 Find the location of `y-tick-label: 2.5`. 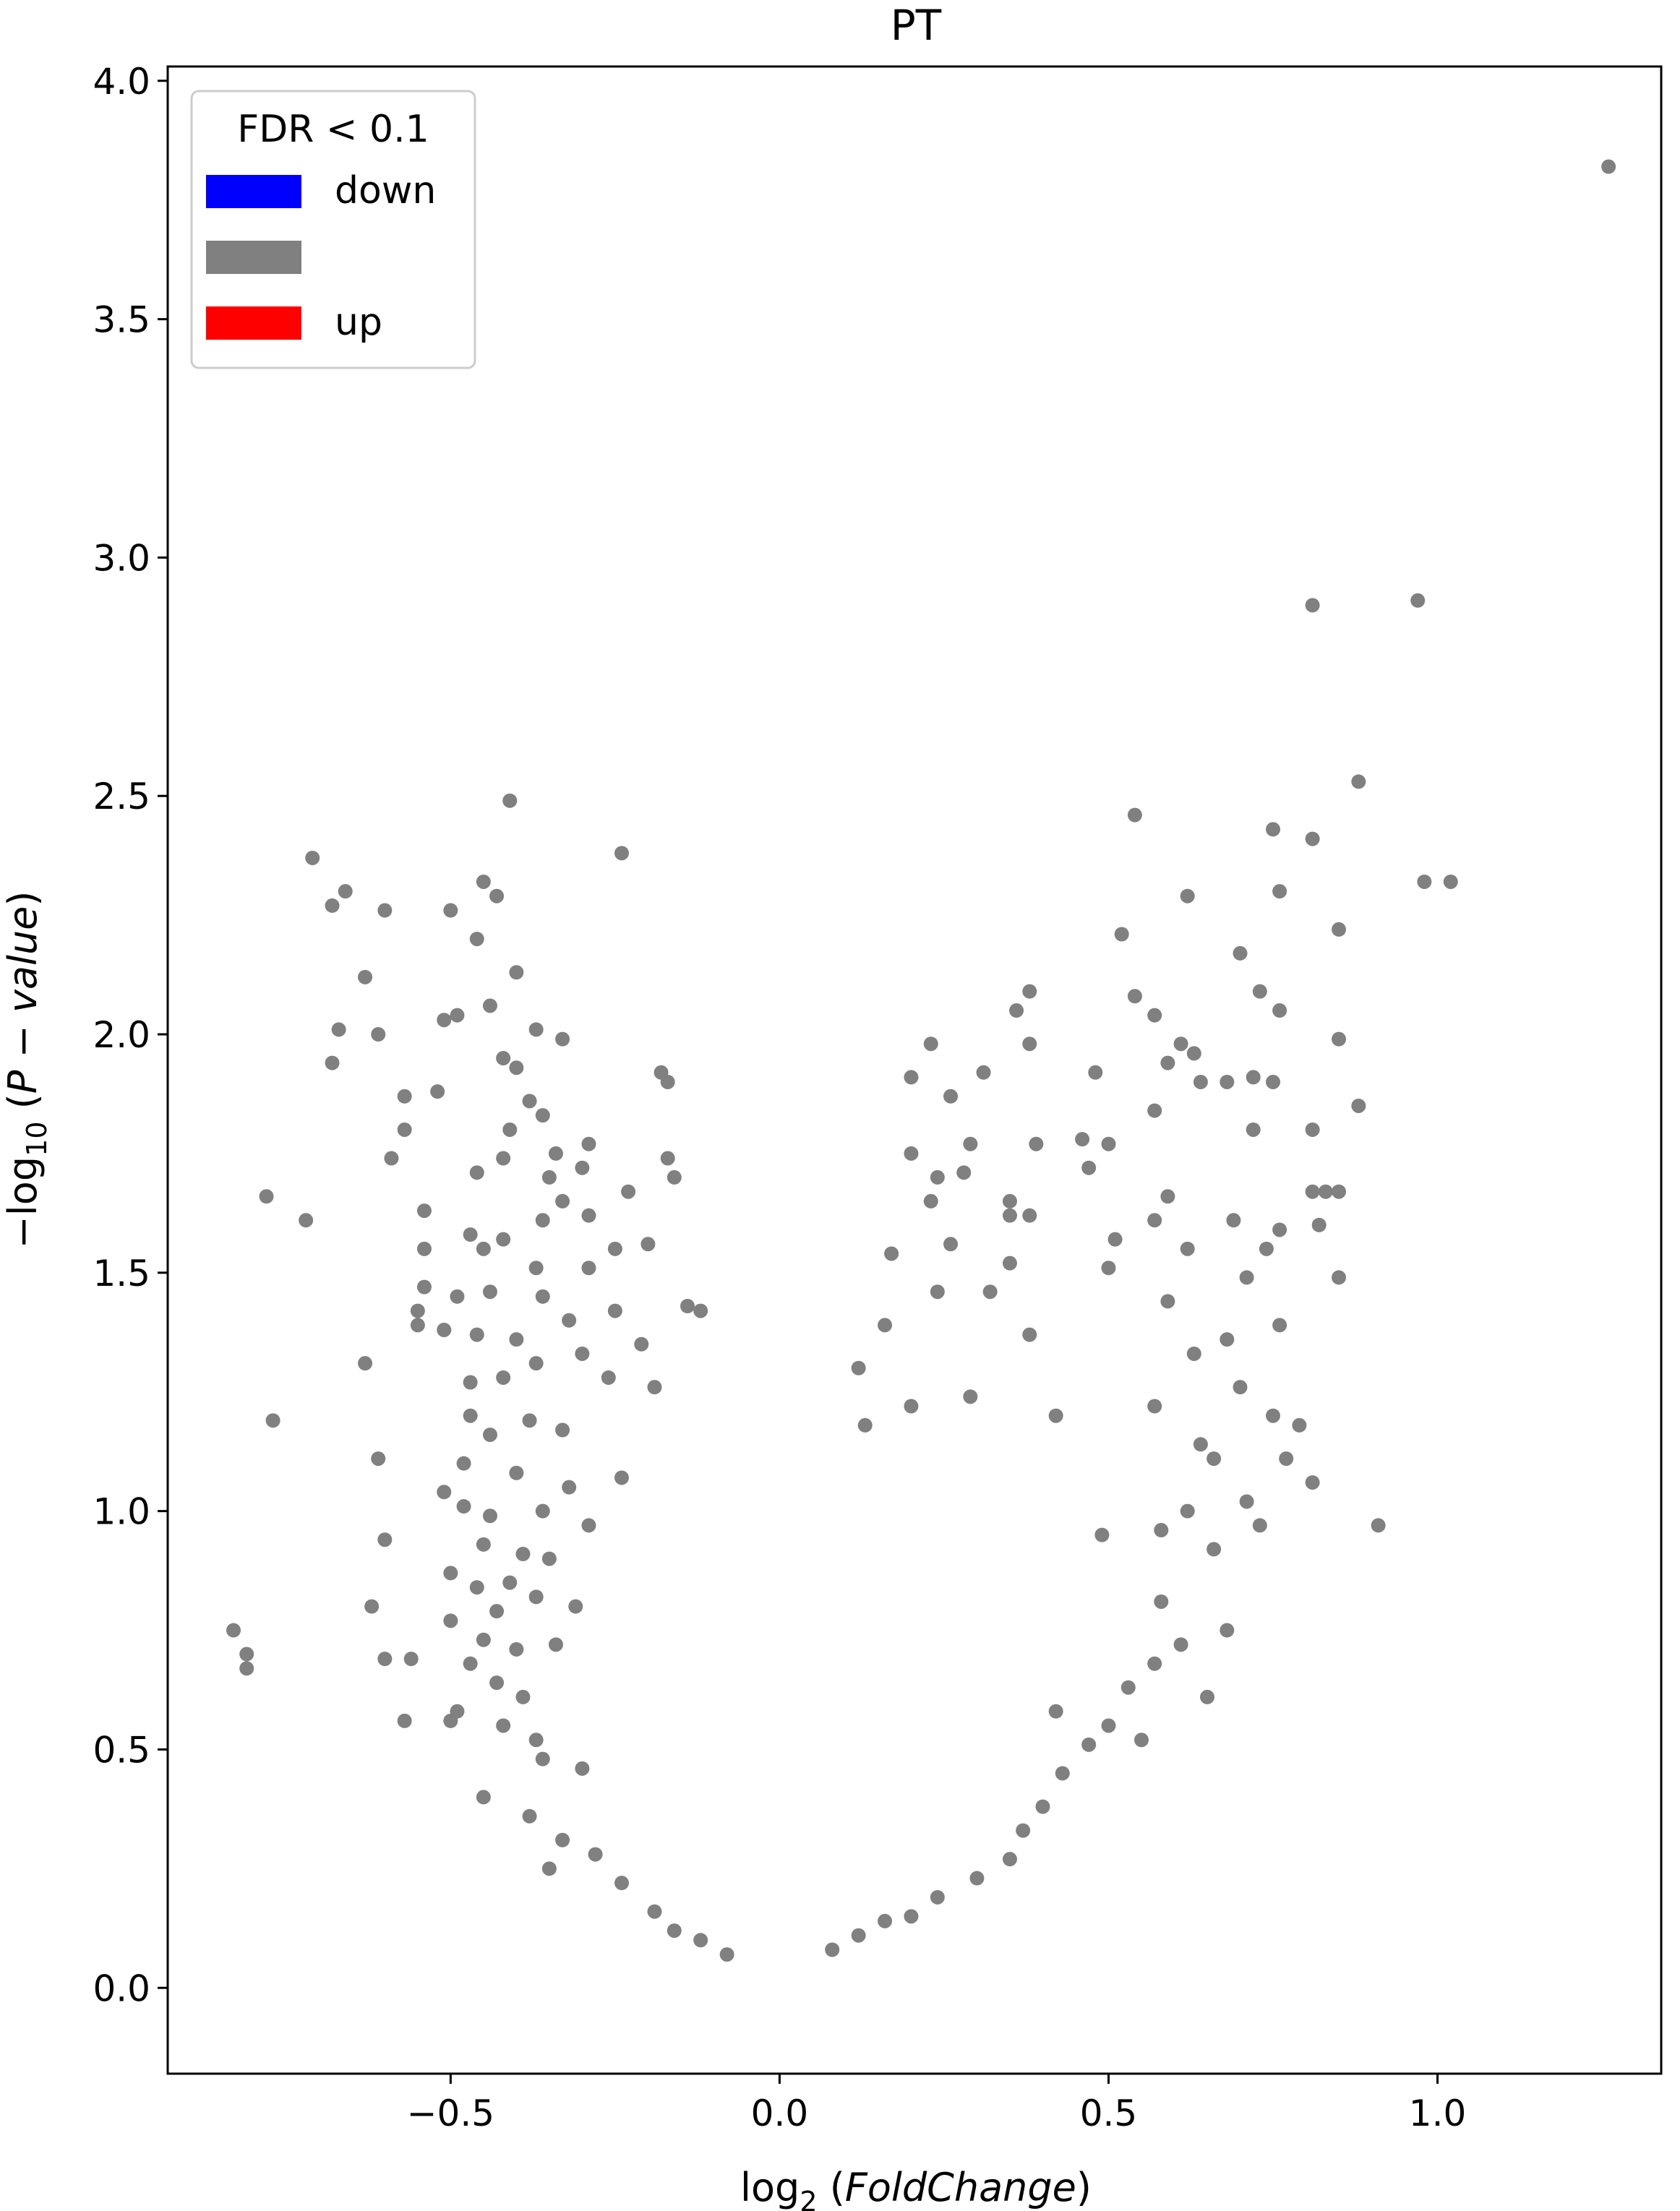

y-tick-label: 2.5 is located at coordinates (121, 796).